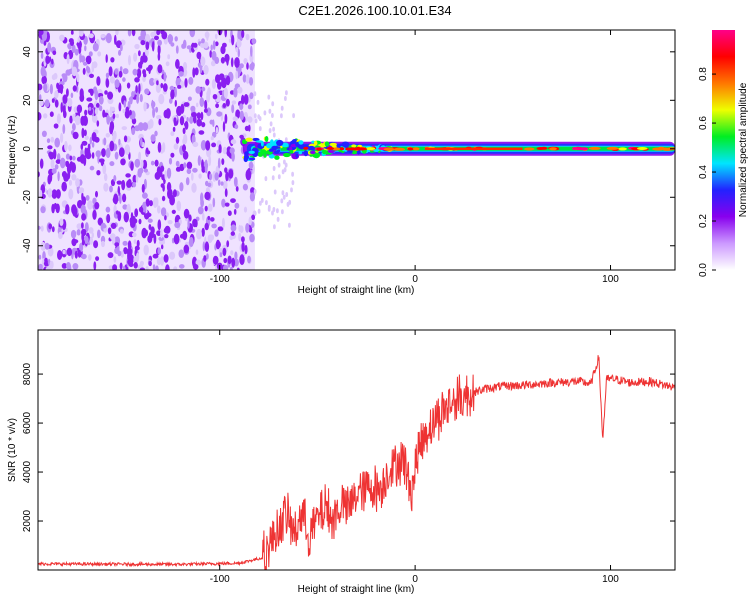  I want to click on band-speck, so click(354, 146).